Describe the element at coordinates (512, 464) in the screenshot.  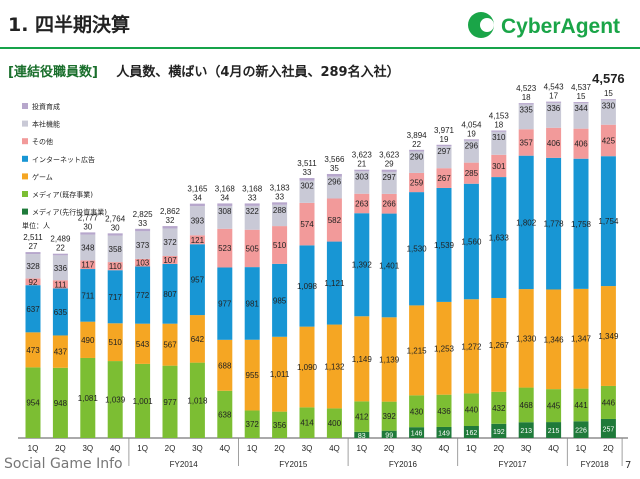
I see `fiscal-year-label: FY2017` at that location.